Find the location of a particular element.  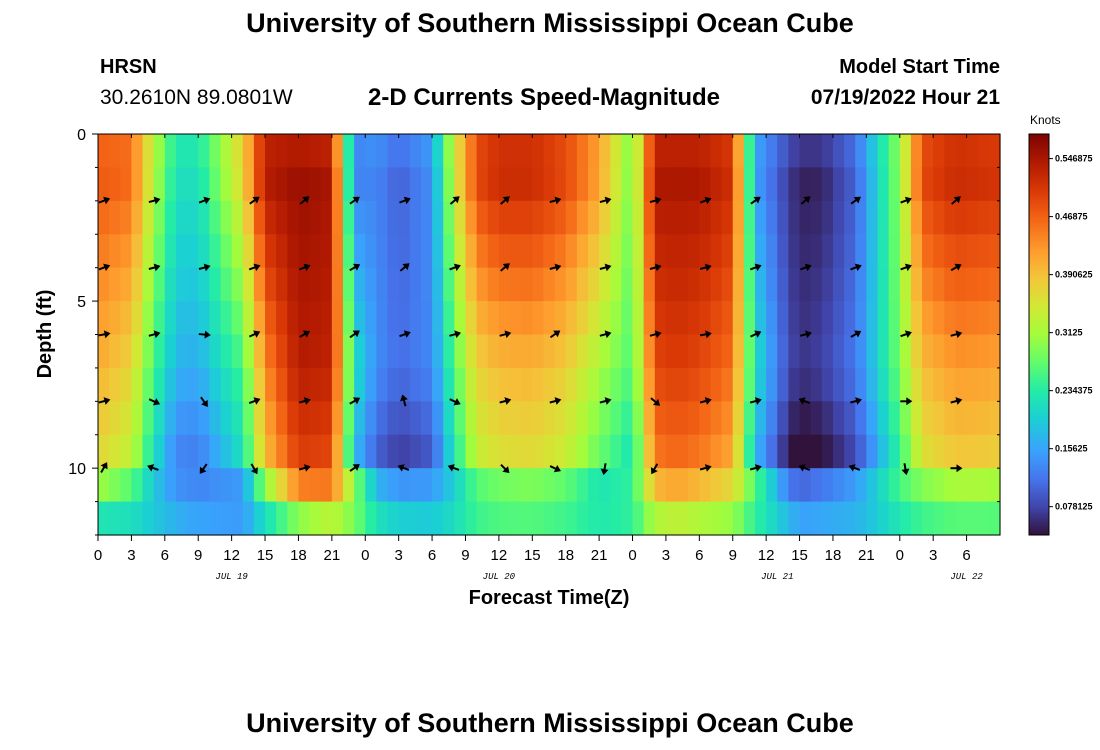

colorbar-tick-label: 0.390625 is located at coordinates (1074, 275).